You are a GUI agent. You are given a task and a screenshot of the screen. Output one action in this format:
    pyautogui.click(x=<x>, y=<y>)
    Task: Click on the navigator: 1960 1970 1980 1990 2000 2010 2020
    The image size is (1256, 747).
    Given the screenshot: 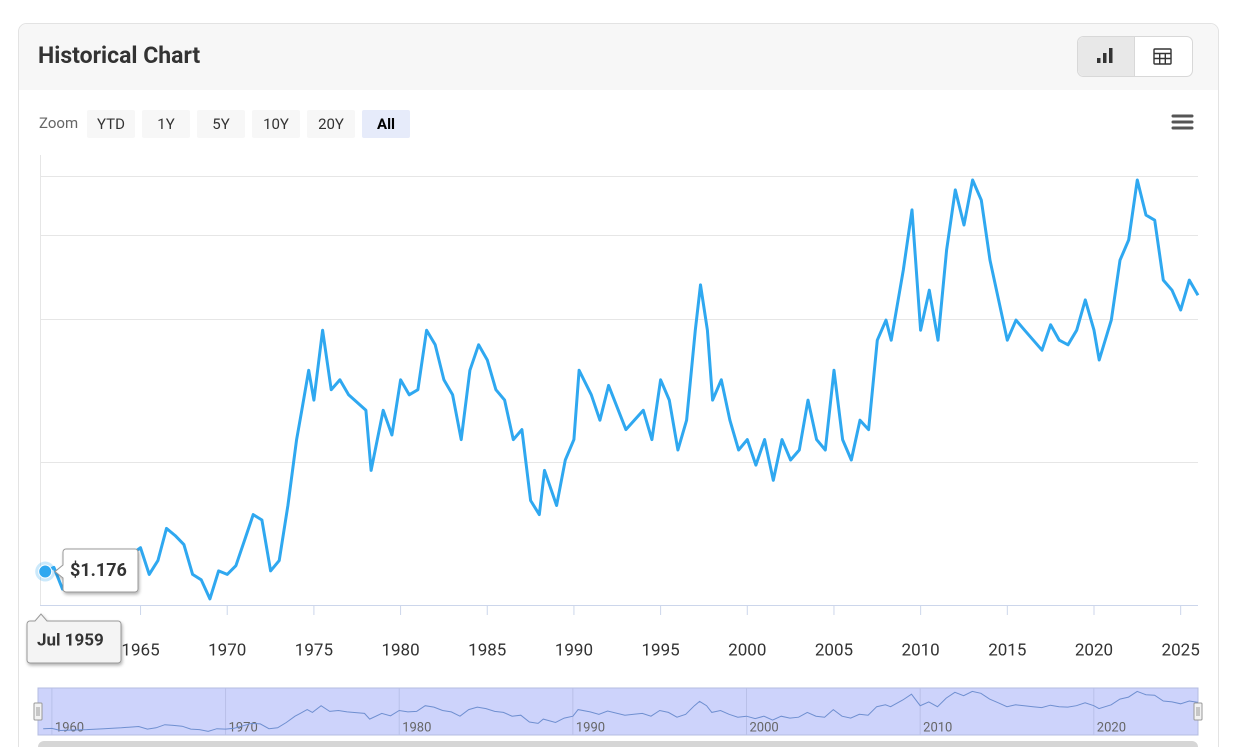 What is the action you would take?
    pyautogui.click(x=618, y=717)
    